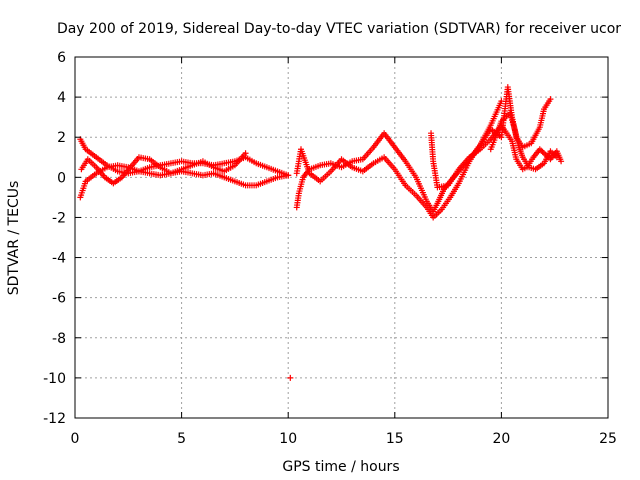  Describe the element at coordinates (59, 299) in the screenshot. I see `y-tick-label: -6` at that location.